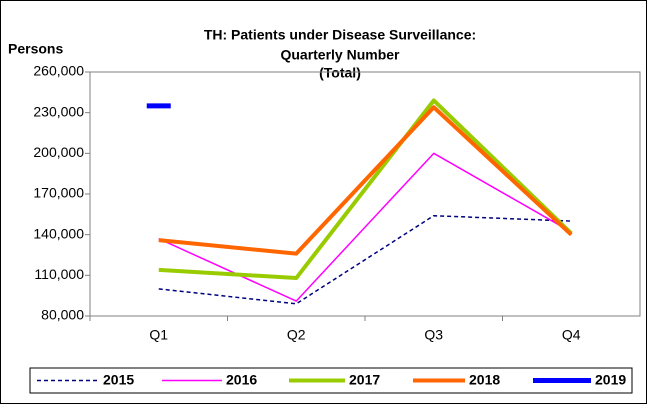  Describe the element at coordinates (59, 274) in the screenshot. I see `y-tick-label: 110,000` at that location.